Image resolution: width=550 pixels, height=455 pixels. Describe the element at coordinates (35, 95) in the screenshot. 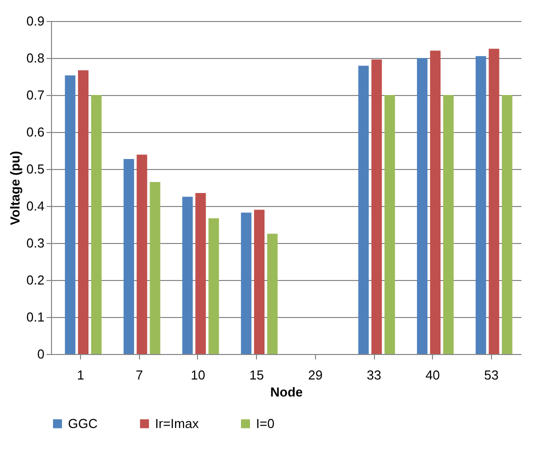

I see `y-tick-label: 0.7` at that location.